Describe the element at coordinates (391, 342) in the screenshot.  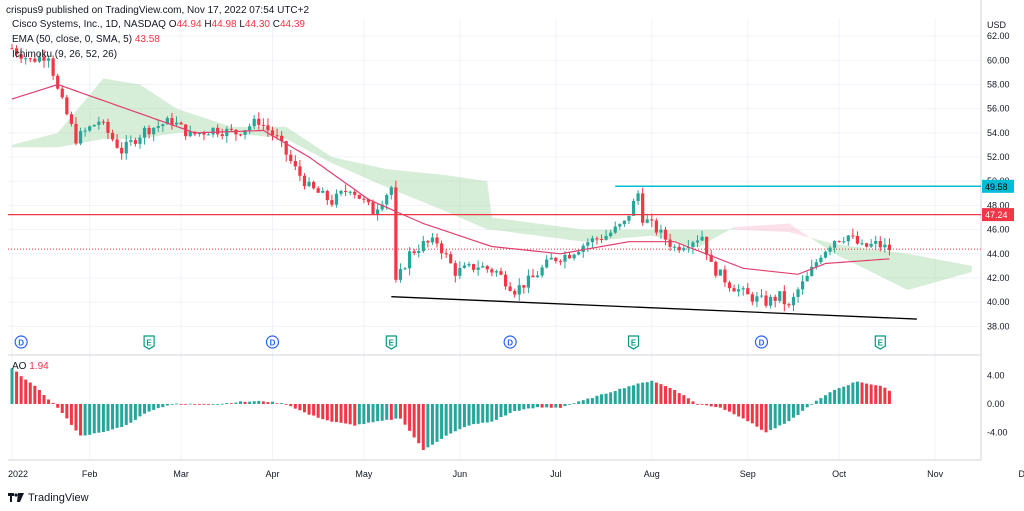
I see `earnings-icon` at that location.